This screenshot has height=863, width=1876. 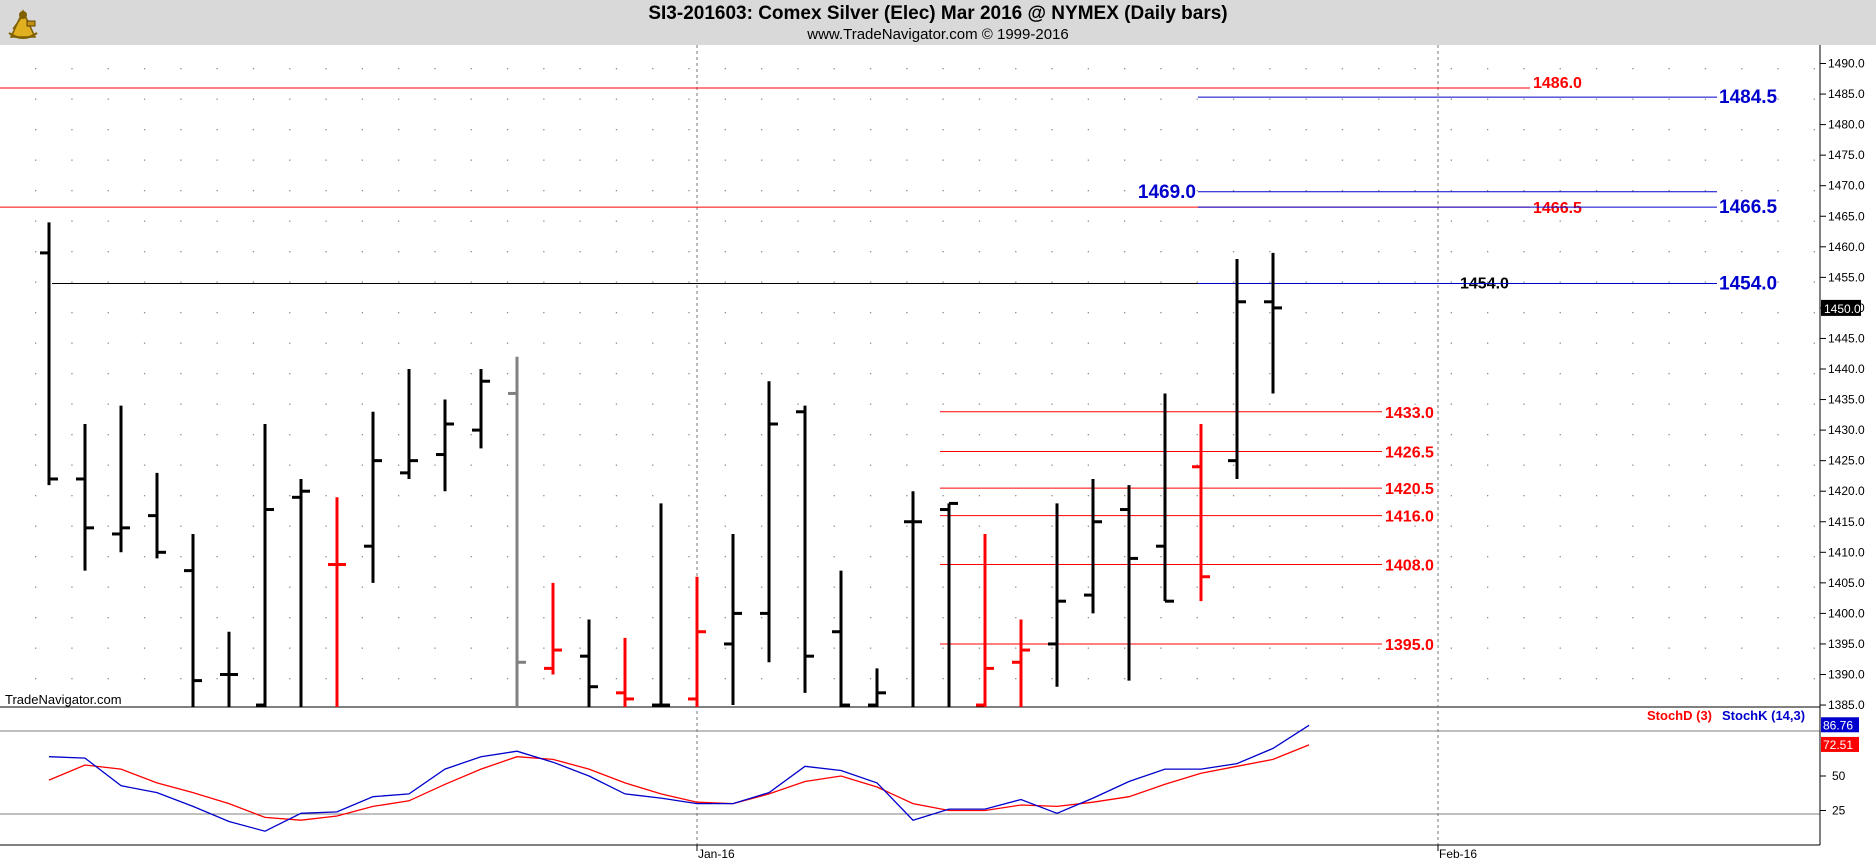 I want to click on x-tick-label-1: Jan-16, so click(x=716, y=854).